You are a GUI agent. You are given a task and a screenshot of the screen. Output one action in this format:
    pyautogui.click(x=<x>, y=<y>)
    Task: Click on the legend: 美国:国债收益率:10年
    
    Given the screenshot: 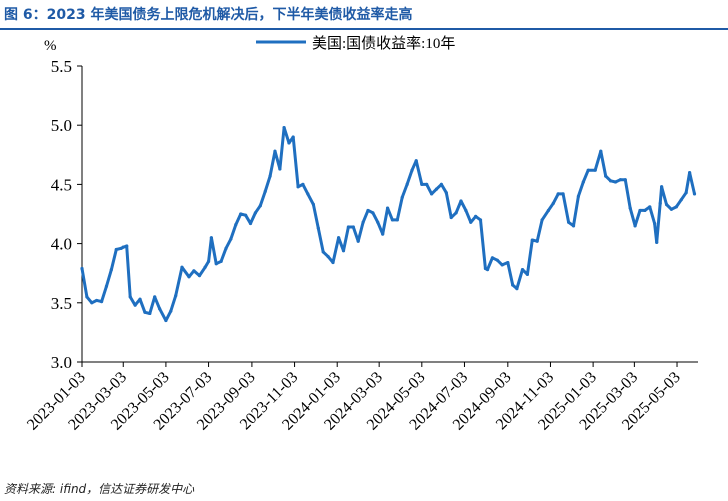 What is the action you would take?
    pyautogui.click(x=355, y=43)
    